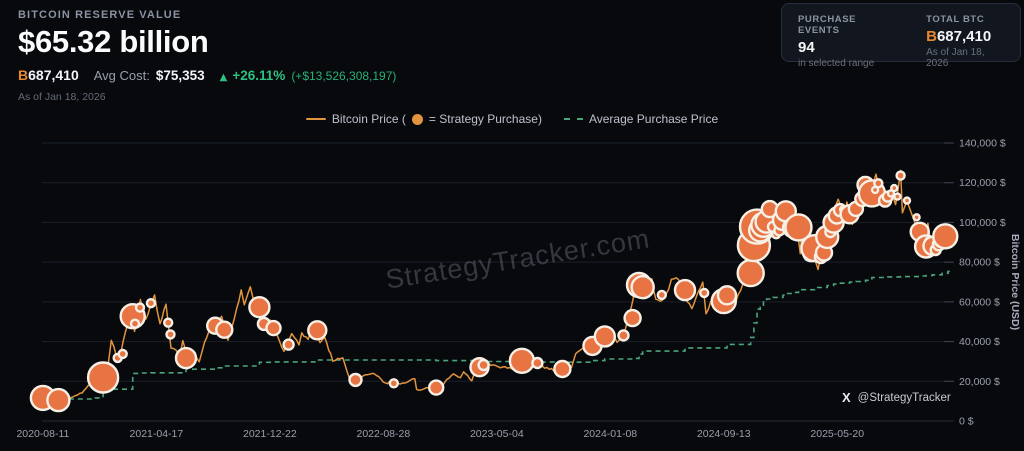 This screenshot has width=1024, height=451. I want to click on stat-purchase-events: PURCHASE EVENTS 94 in selected range, so click(846, 41).